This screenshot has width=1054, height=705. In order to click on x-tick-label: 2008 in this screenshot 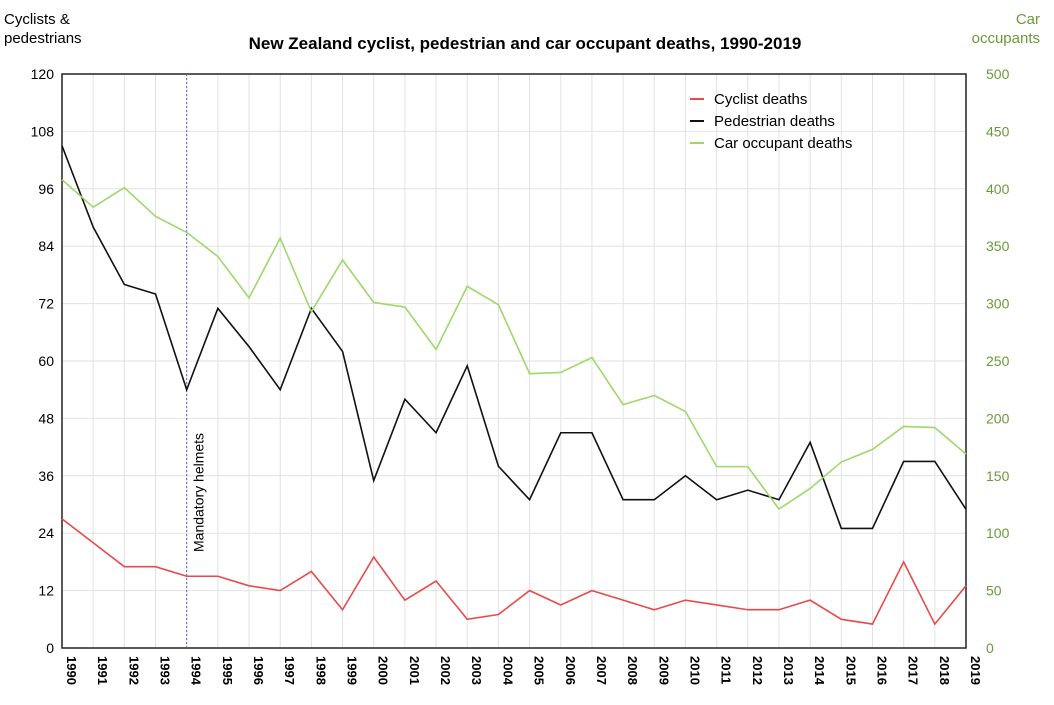, I will do `click(632, 670)`.